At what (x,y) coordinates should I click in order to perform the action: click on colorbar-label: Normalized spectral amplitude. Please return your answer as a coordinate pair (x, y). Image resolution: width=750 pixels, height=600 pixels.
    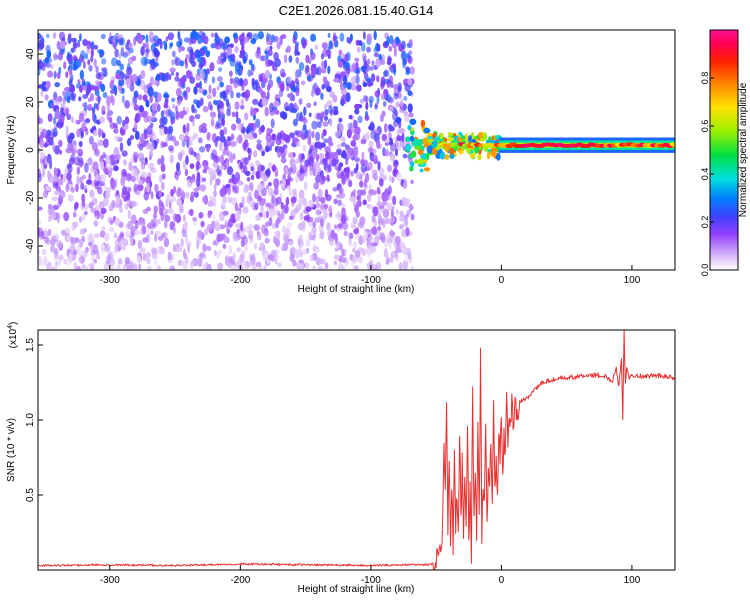
    Looking at the image, I should click on (743, 149).